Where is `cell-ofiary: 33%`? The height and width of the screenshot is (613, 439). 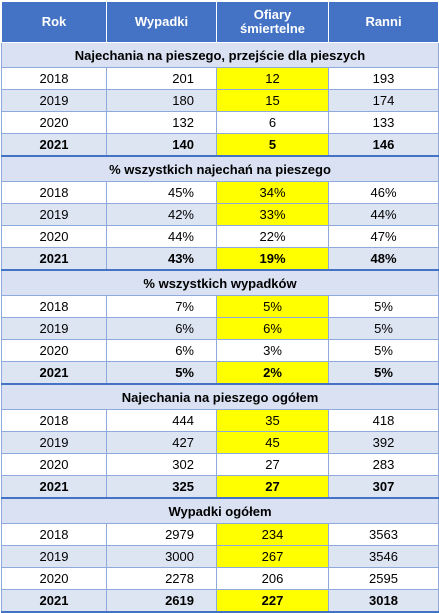 cell-ofiary: 33% is located at coordinates (272, 214).